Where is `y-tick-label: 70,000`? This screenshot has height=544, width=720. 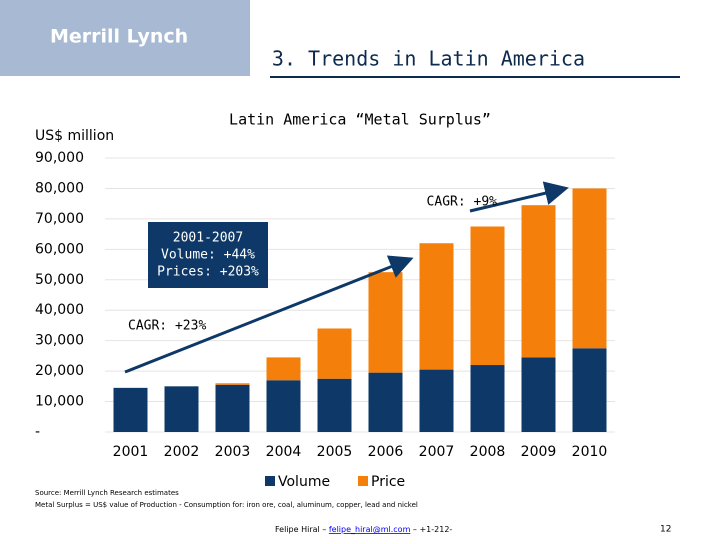
y-tick-label: 70,000 is located at coordinates (59, 219).